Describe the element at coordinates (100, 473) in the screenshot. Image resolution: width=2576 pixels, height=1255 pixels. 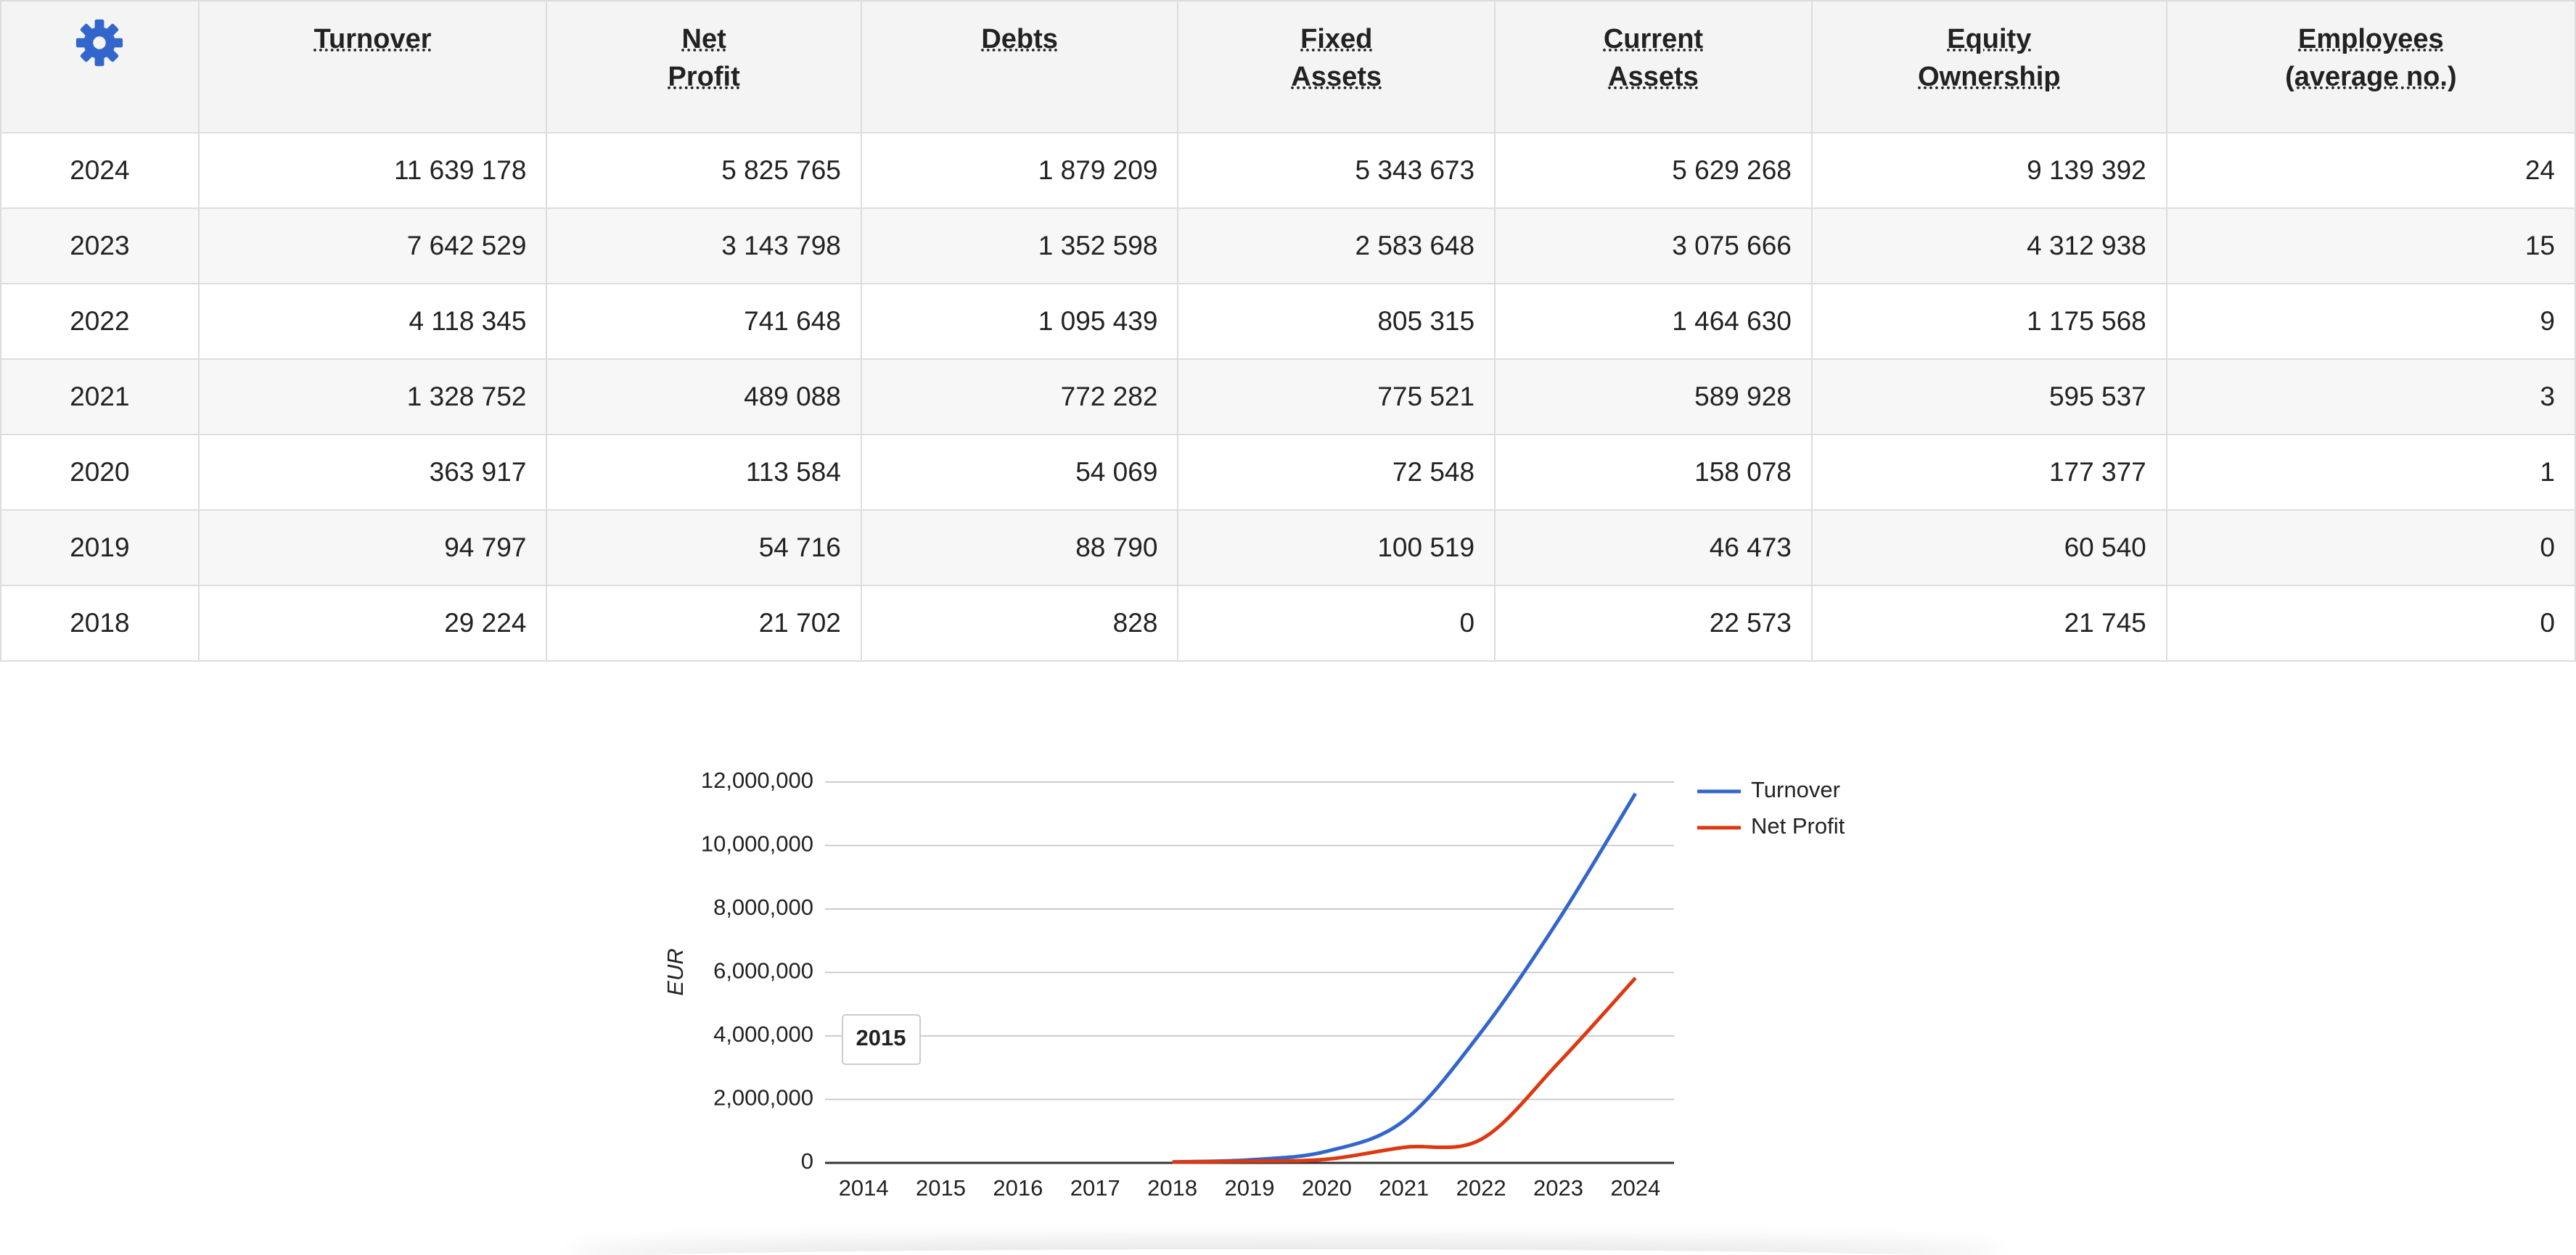
I see `table-cell: 2020` at that location.